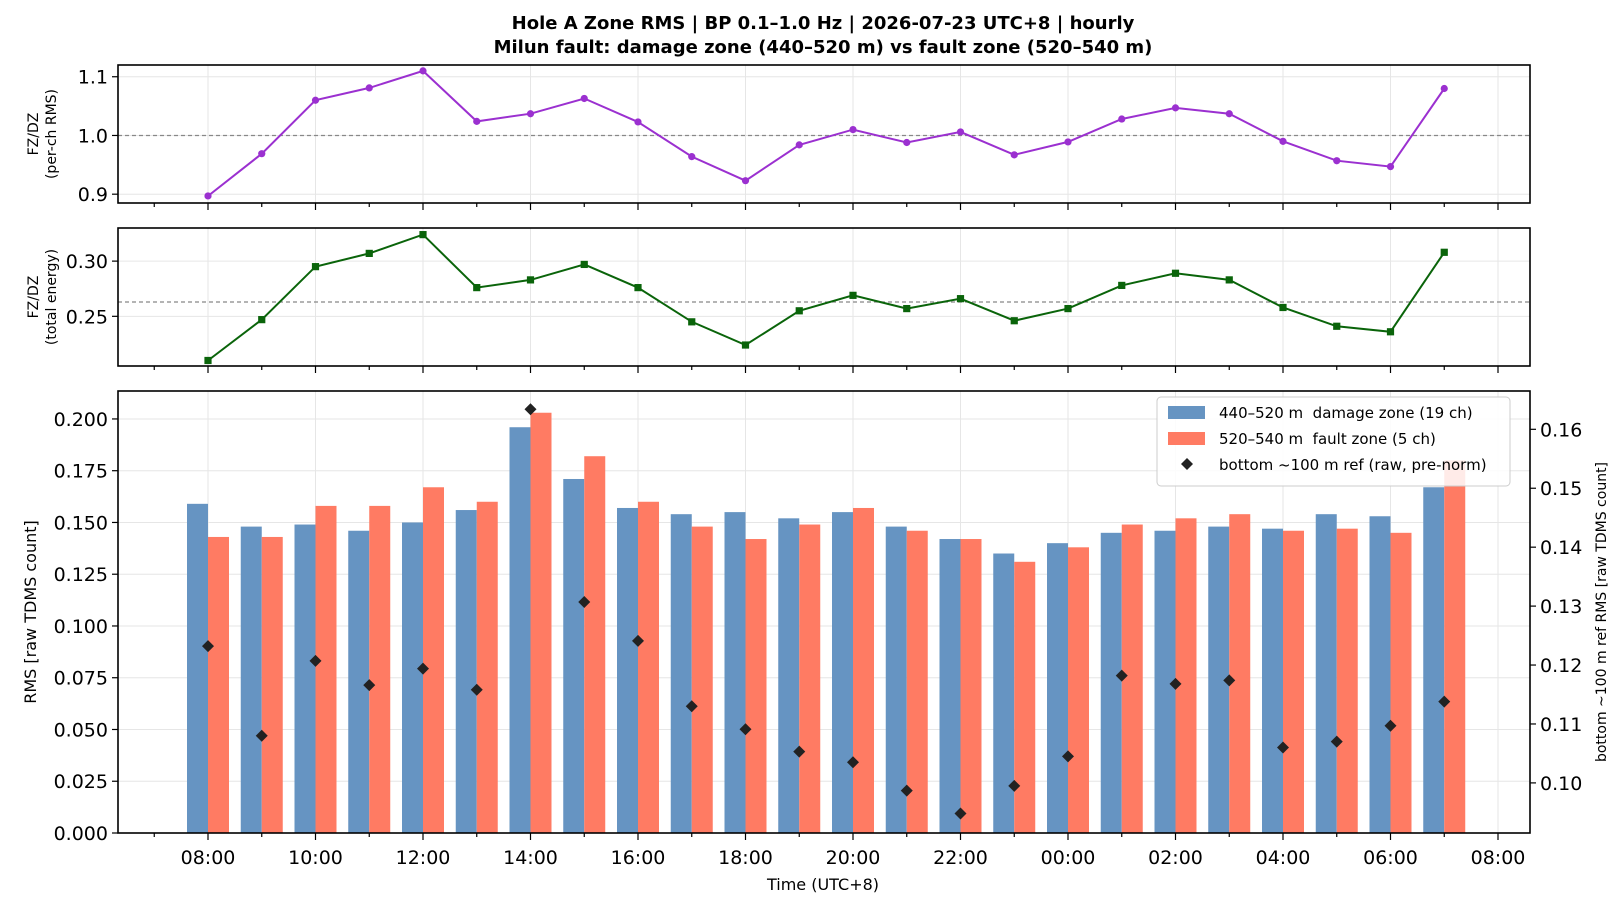 The height and width of the screenshot is (907, 1620). What do you see at coordinates (960, 858) in the screenshot?
I see `x-tick-label: 22:00` at bounding box center [960, 858].